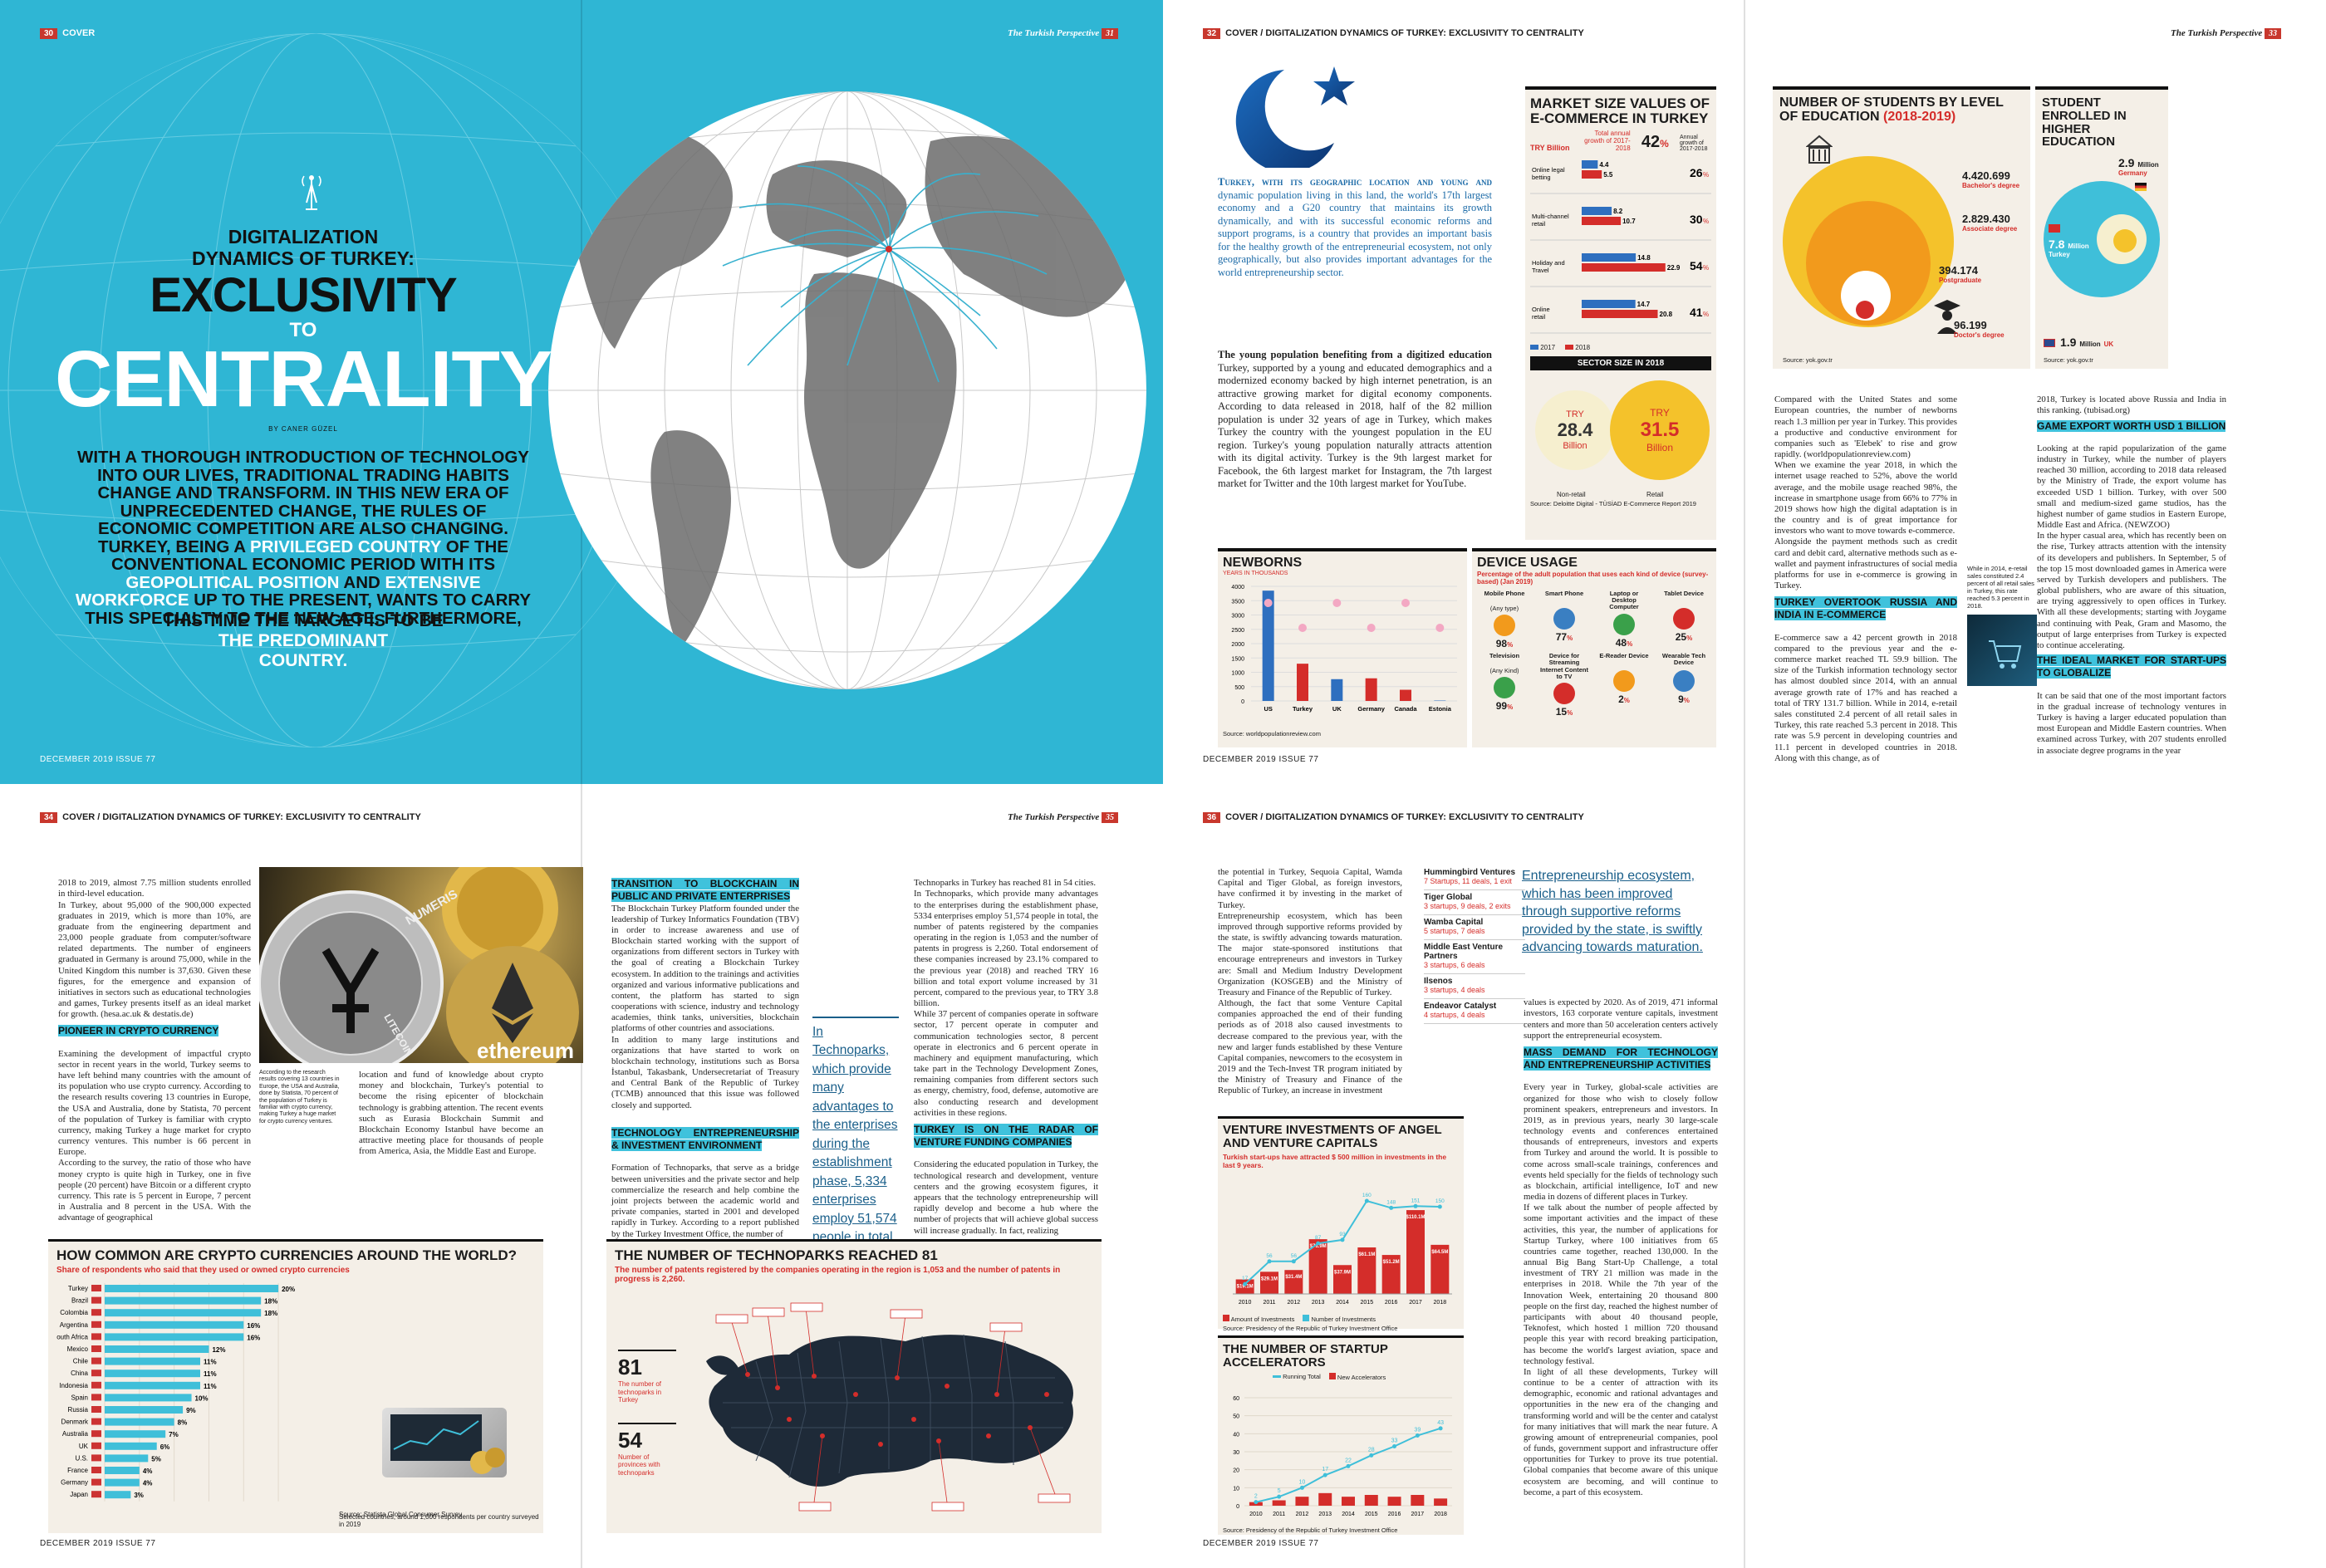 The image size is (2326, 1568). Describe the element at coordinates (1961, 280) in the screenshot. I see `level-name: Postgraduate` at that location.